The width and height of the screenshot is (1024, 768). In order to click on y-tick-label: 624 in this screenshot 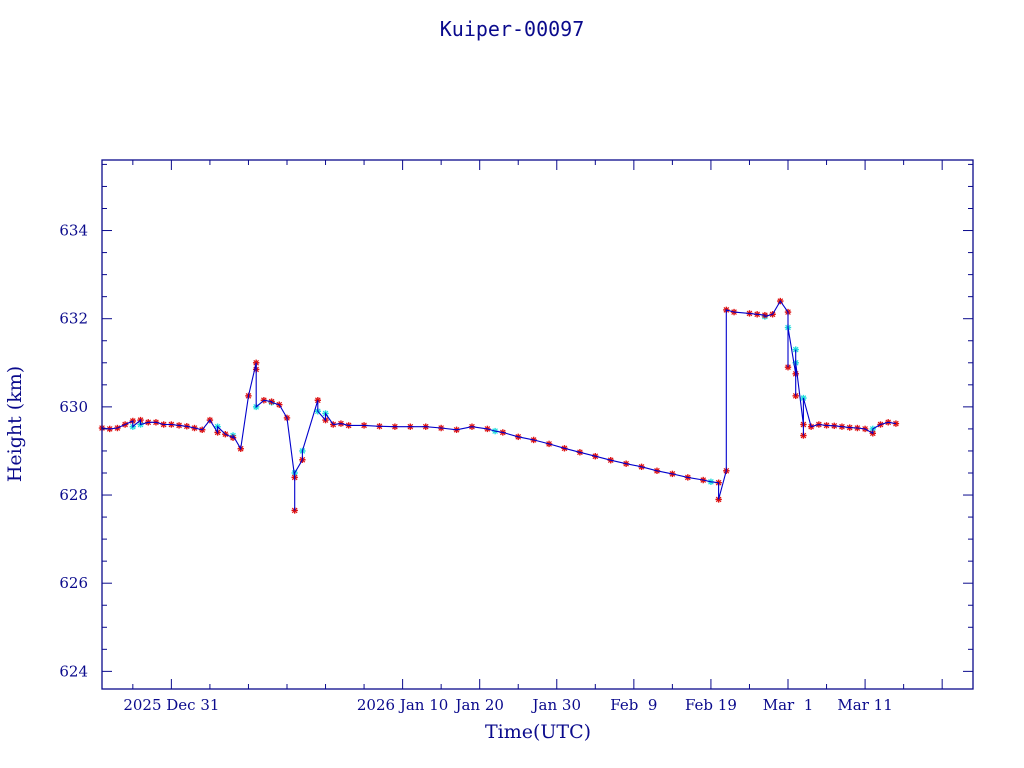, I will do `click(73, 671)`.